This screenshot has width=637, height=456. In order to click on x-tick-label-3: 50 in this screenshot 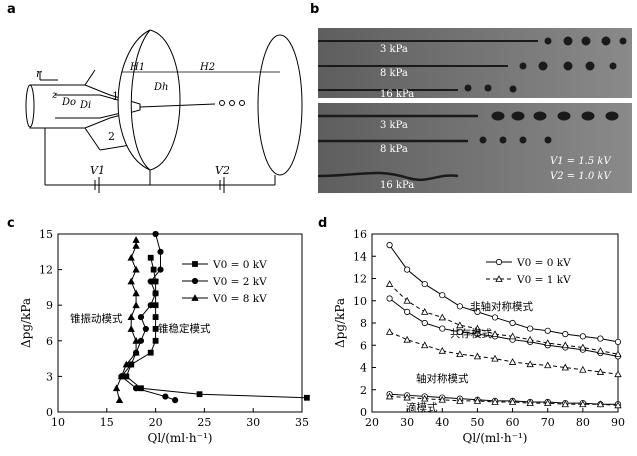, I will do `click(477, 422)`.